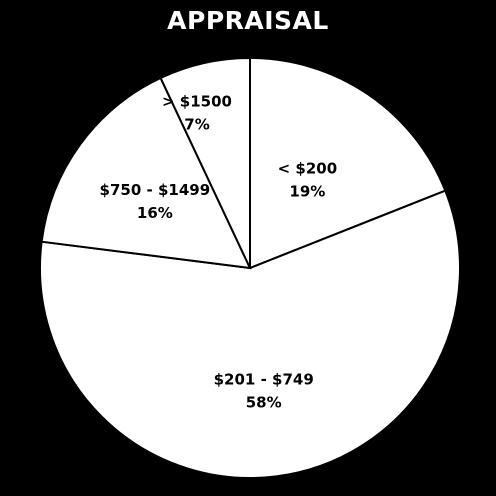  Describe the element at coordinates (155, 201) in the screenshot. I see `slice-label-750-1499: $750 - $1499 16%` at that location.